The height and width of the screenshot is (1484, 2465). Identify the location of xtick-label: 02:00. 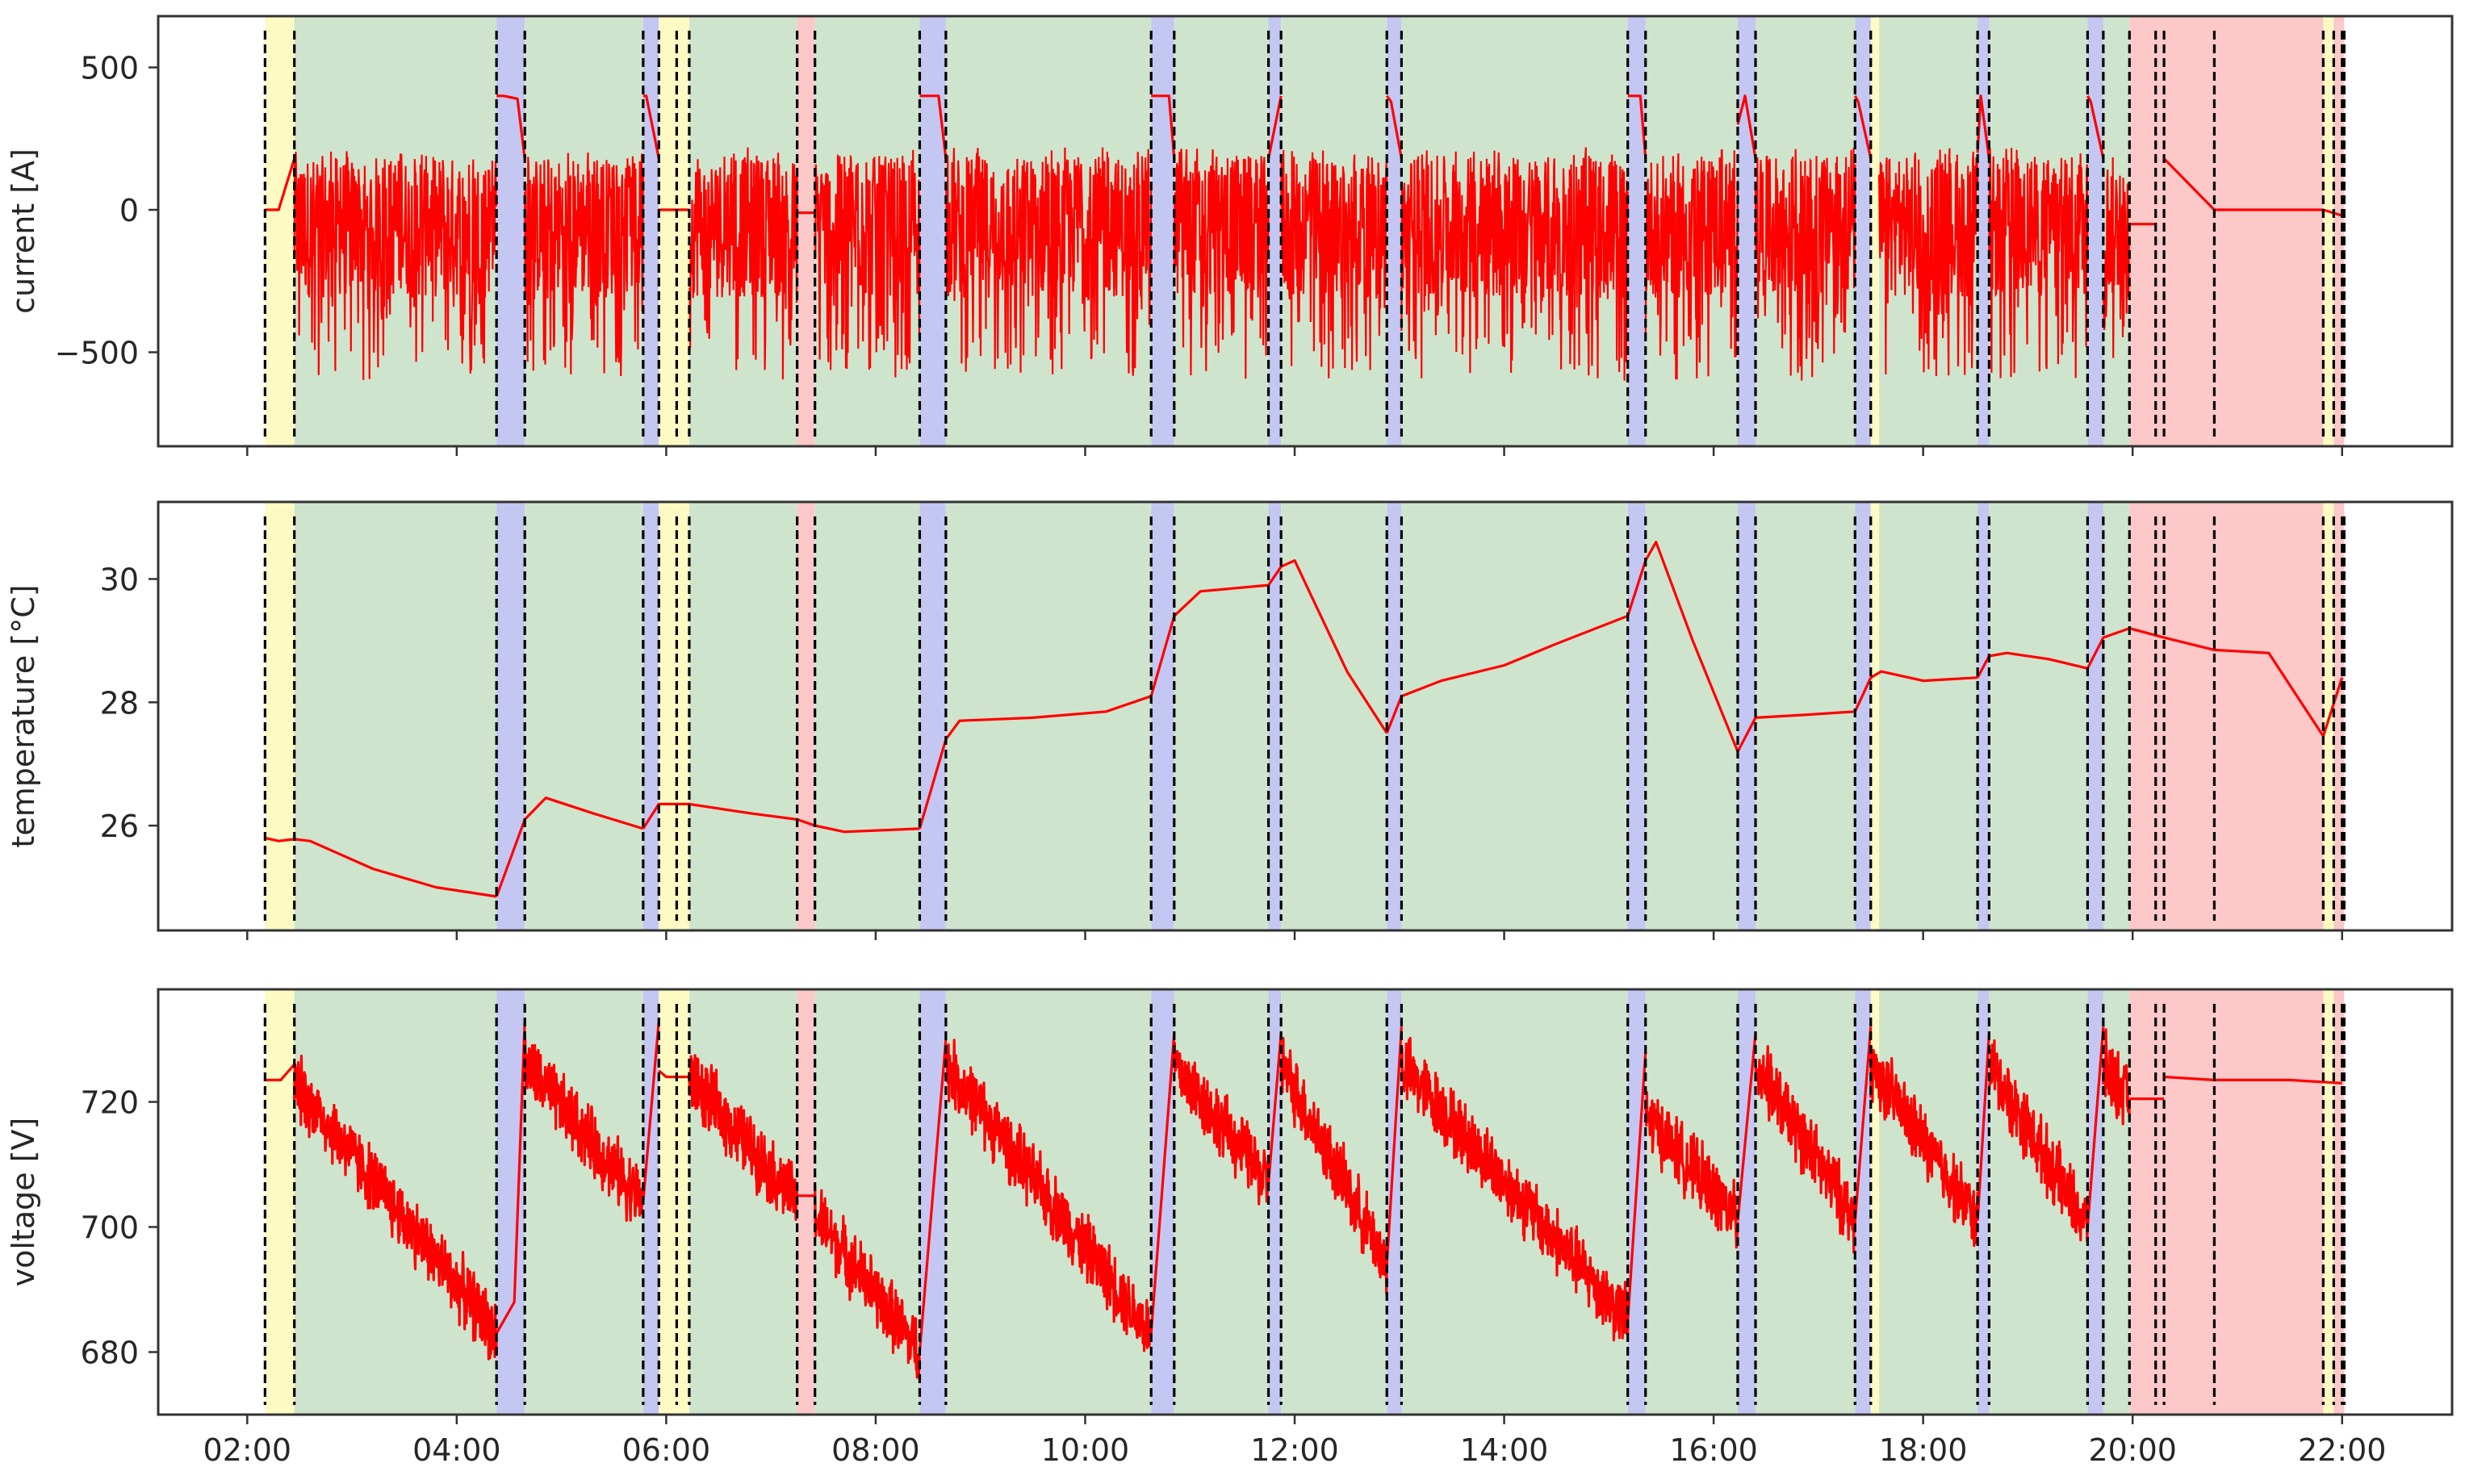
(247, 1450).